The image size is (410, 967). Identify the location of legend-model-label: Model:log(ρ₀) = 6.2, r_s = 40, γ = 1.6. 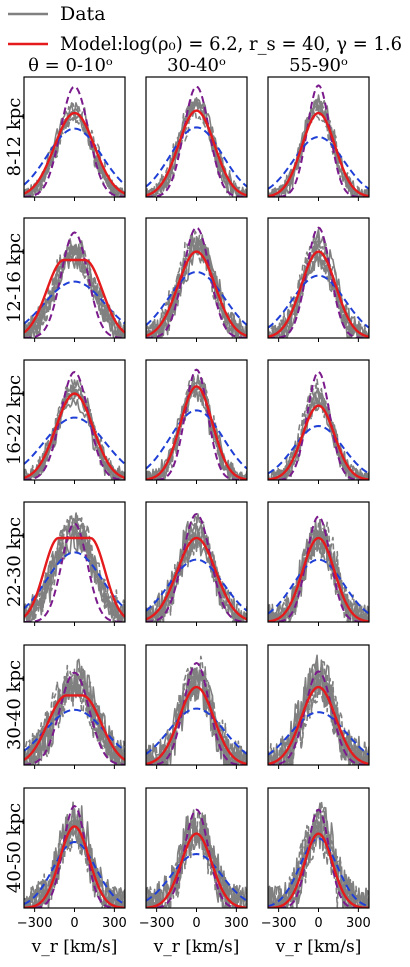
(231, 44).